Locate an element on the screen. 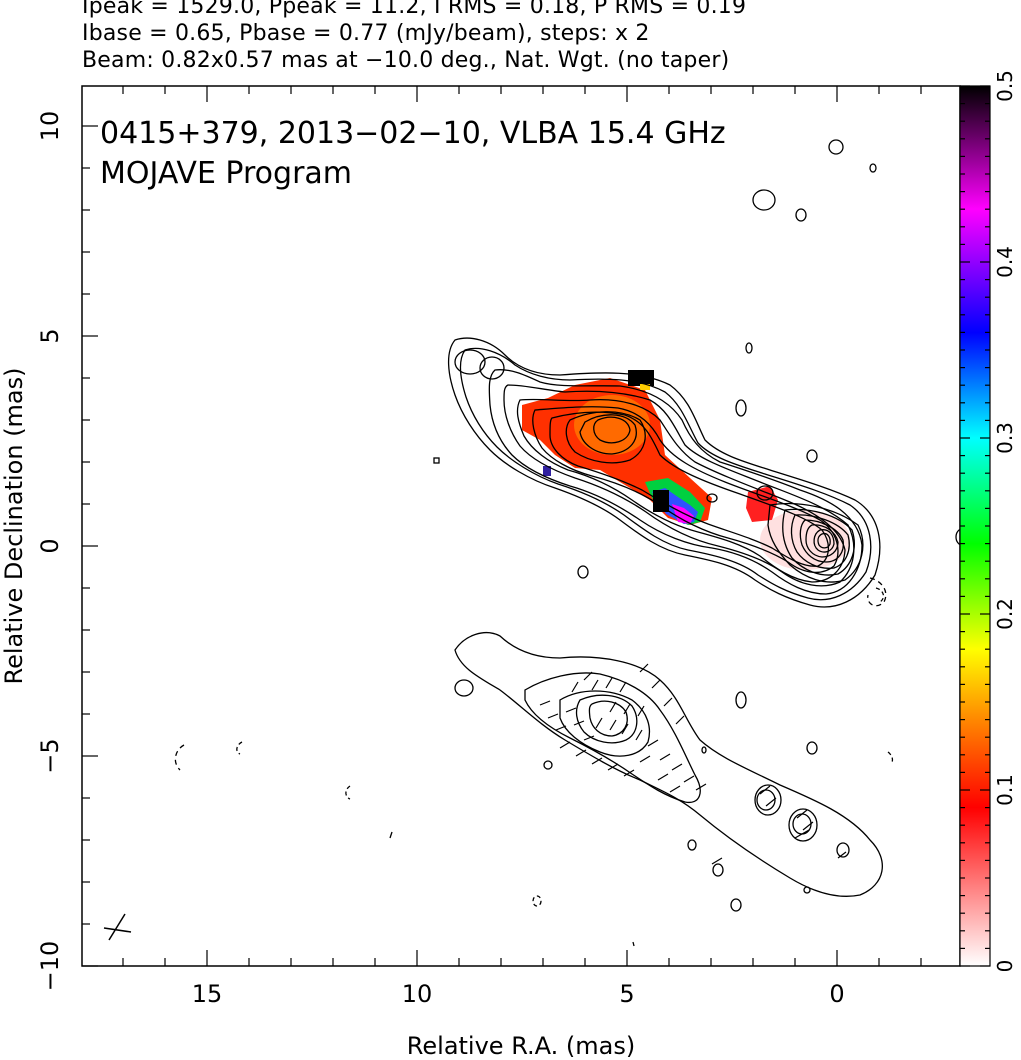 The height and width of the screenshot is (1060, 1021). y-tick-label: −10 is located at coordinates (50, 966).